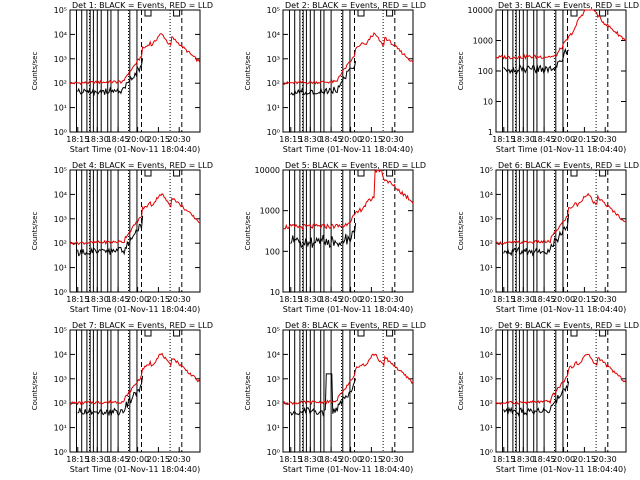  Describe the element at coordinates (490, 132) in the screenshot. I see `y-tick-label: 1` at that location.